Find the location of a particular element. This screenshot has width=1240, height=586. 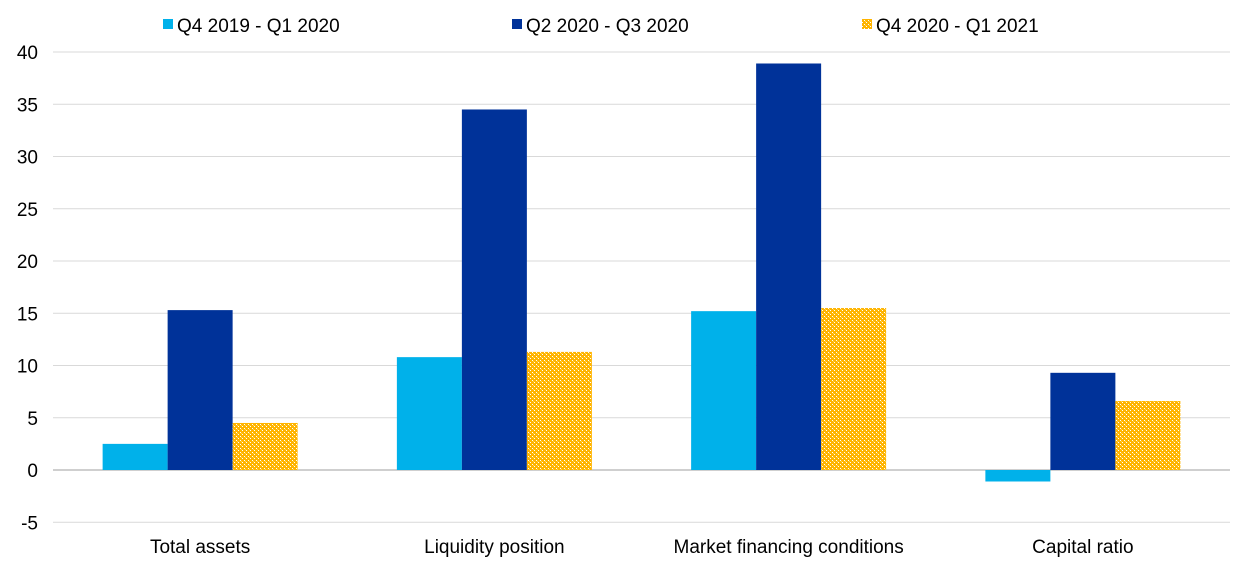

legend-label: Q4 2020 - Q1 2021 is located at coordinates (957, 26).